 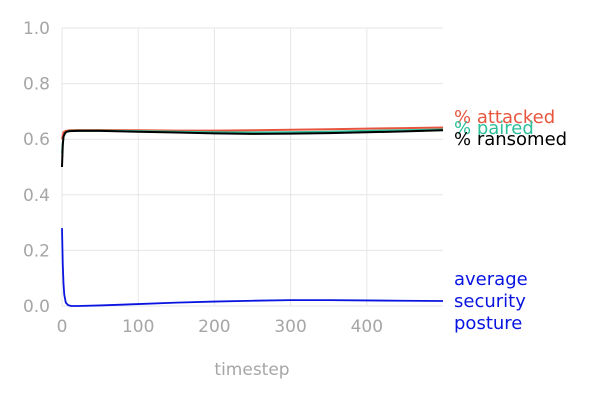 What do you see at coordinates (36, 196) in the screenshot?
I see `y-tick-label: 0.4` at bounding box center [36, 196].